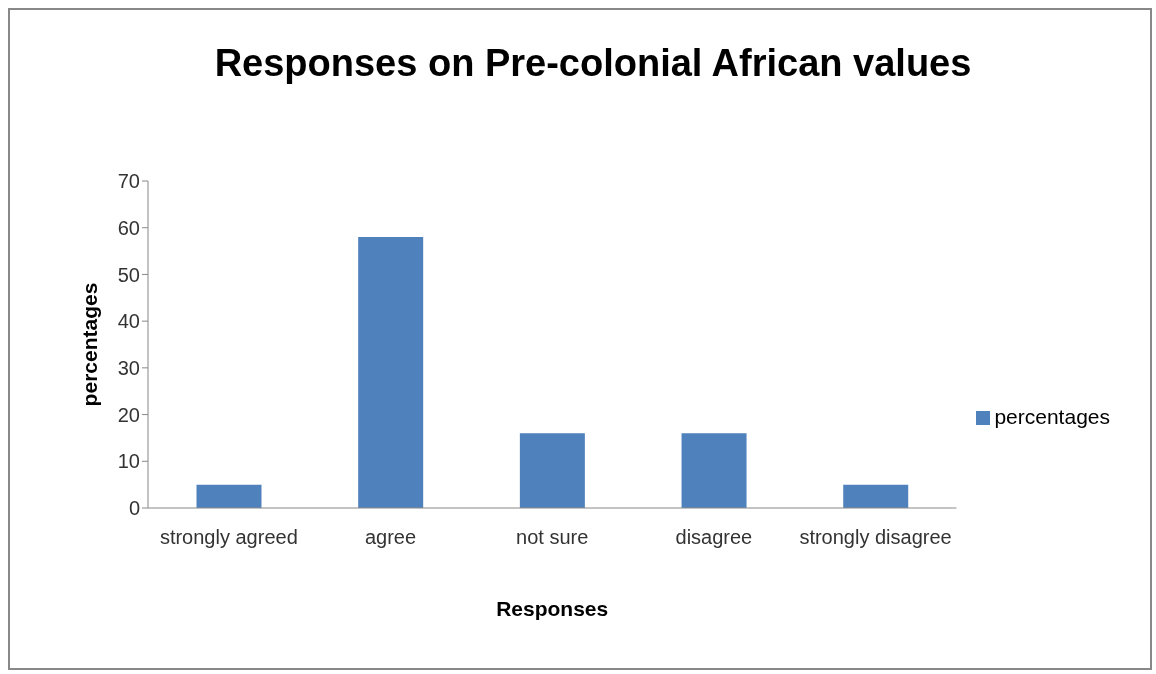  What do you see at coordinates (90, 344) in the screenshot?
I see `y-axis-title: percentages` at bounding box center [90, 344].